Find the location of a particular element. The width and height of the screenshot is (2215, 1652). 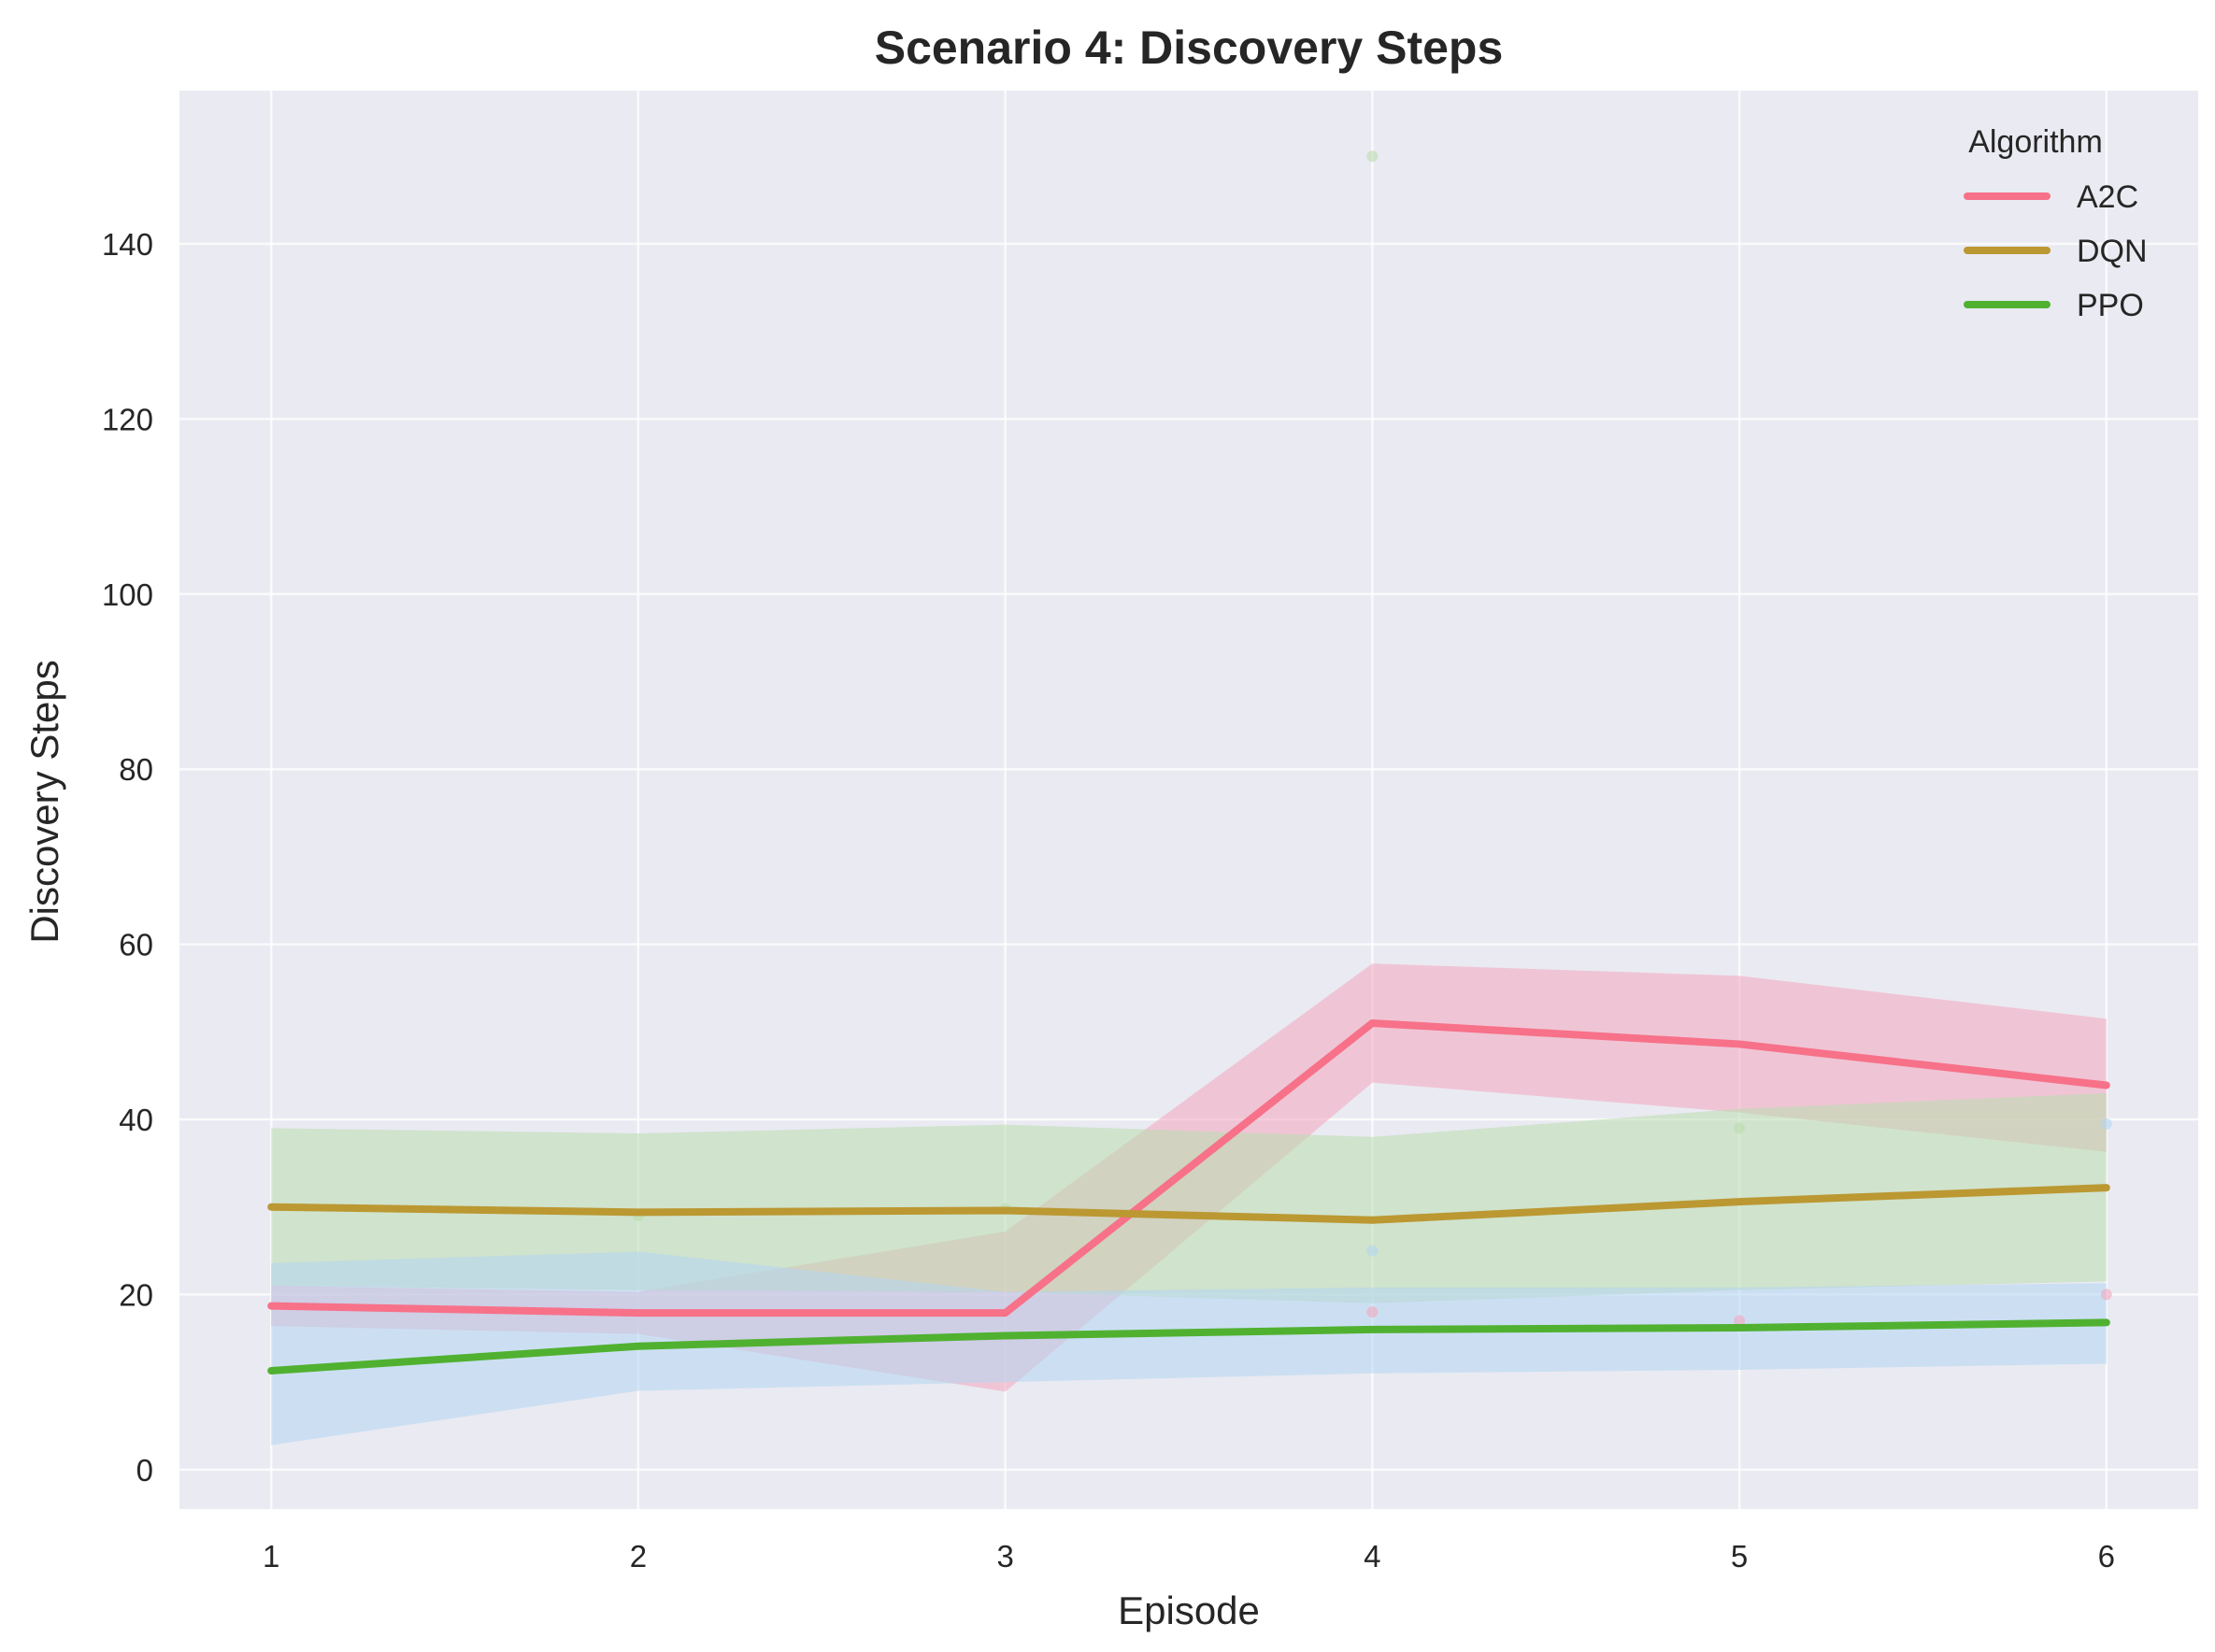

x-tick-label: 5 is located at coordinates (1740, 1556).